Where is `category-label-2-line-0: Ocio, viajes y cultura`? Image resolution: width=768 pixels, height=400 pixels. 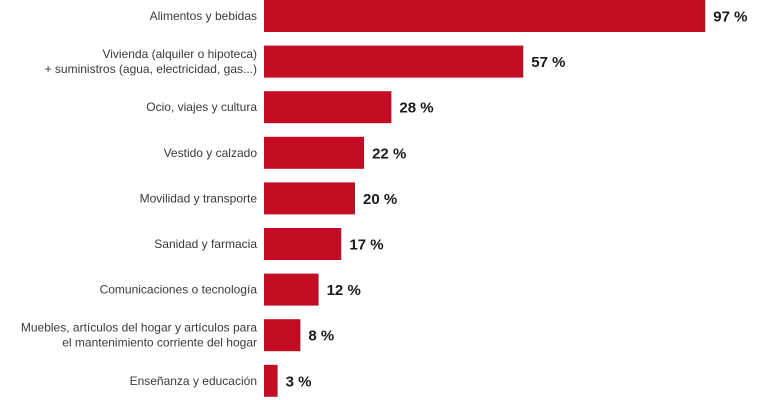
category-label-2-line-0: Ocio, viajes y cultura is located at coordinates (201, 107).